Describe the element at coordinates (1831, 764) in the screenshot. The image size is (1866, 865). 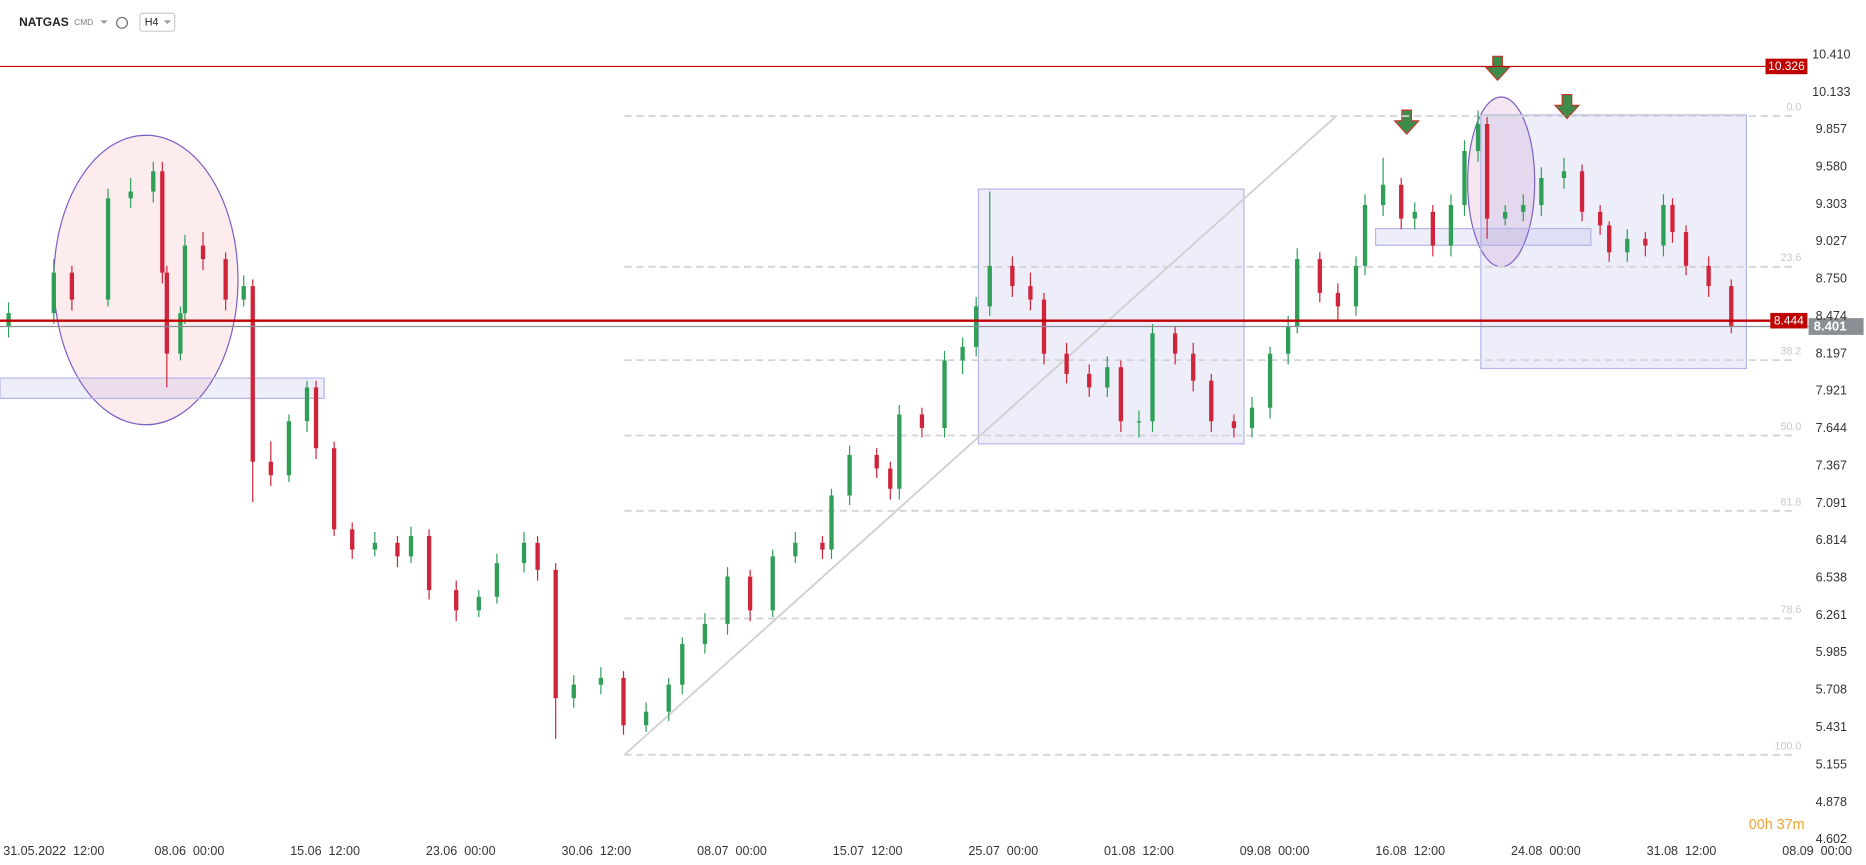
I see `y-tick-label: 5.155` at that location.